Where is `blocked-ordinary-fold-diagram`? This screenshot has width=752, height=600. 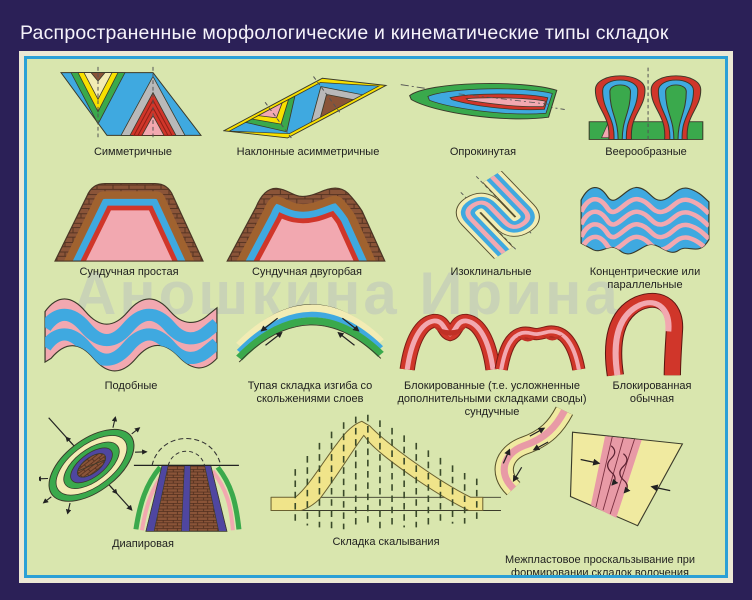
blocked-ordinary-fold-diagram is located at coordinates (644, 334).